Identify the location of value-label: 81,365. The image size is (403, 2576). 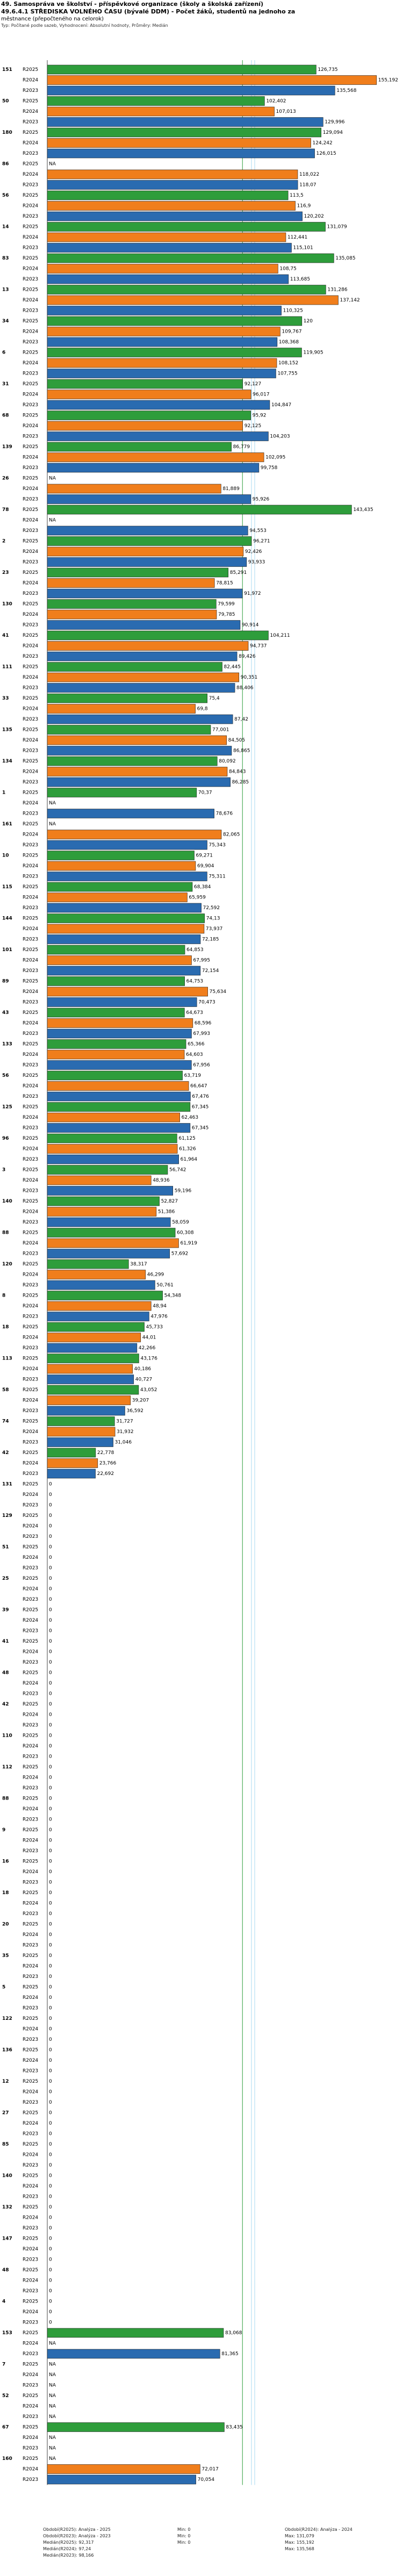
(230, 2354).